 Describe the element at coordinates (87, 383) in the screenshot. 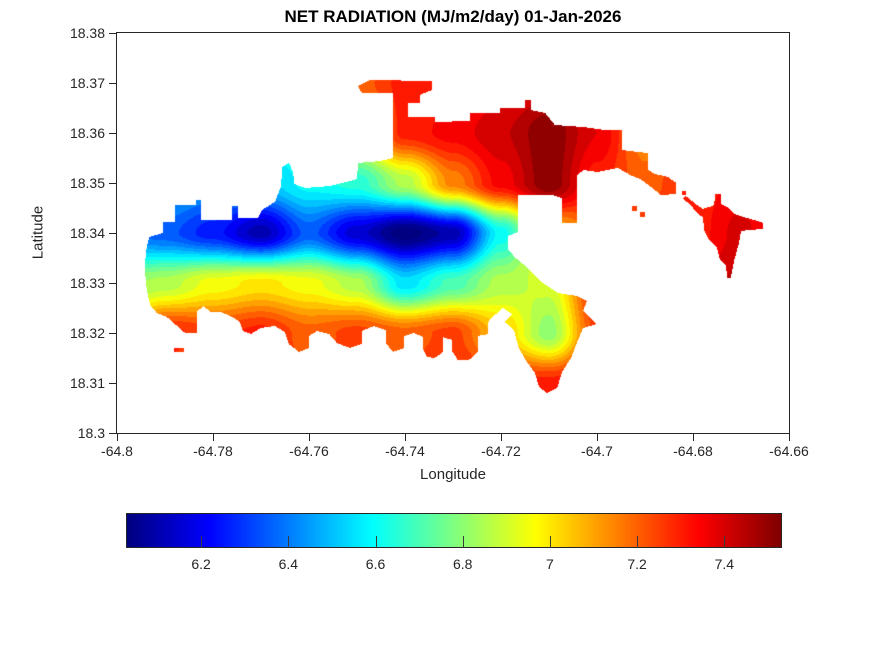

I see `y-axis-tick-label: 18.31` at that location.